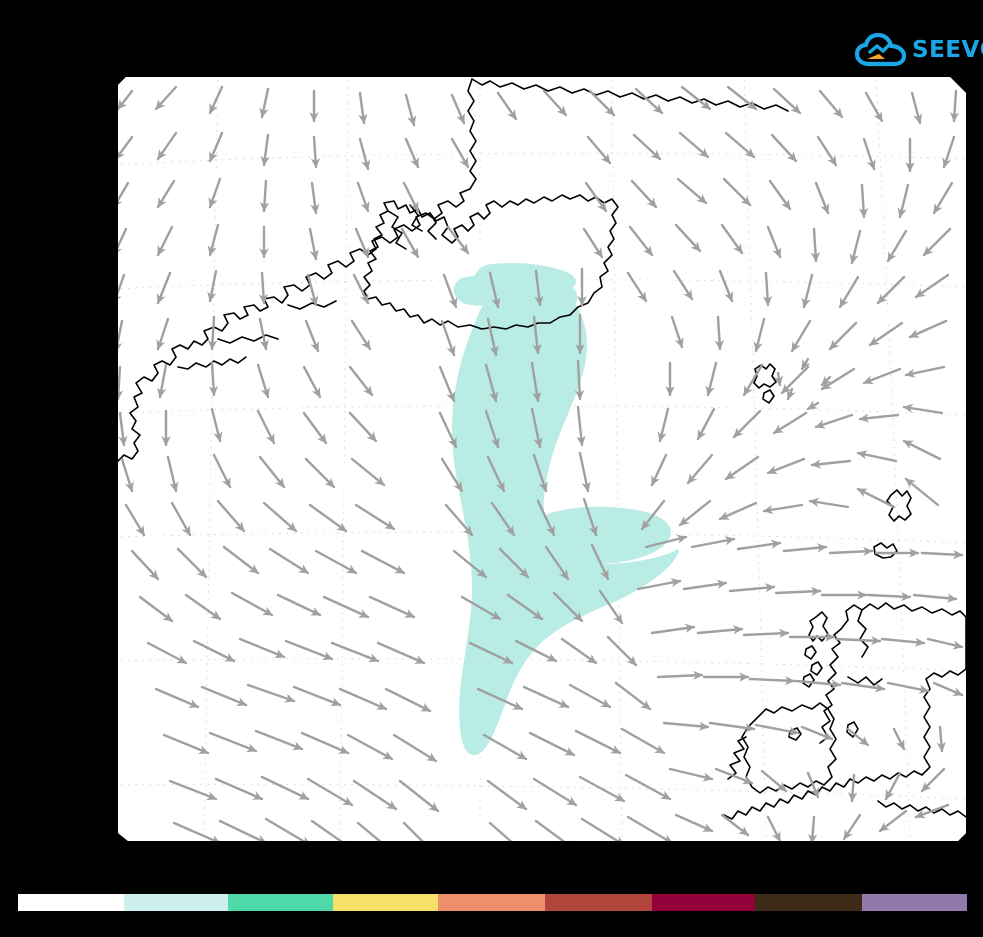  Describe the element at coordinates (880, 49) in the screenshot. I see `cloud-with-arrow-icon` at that location.